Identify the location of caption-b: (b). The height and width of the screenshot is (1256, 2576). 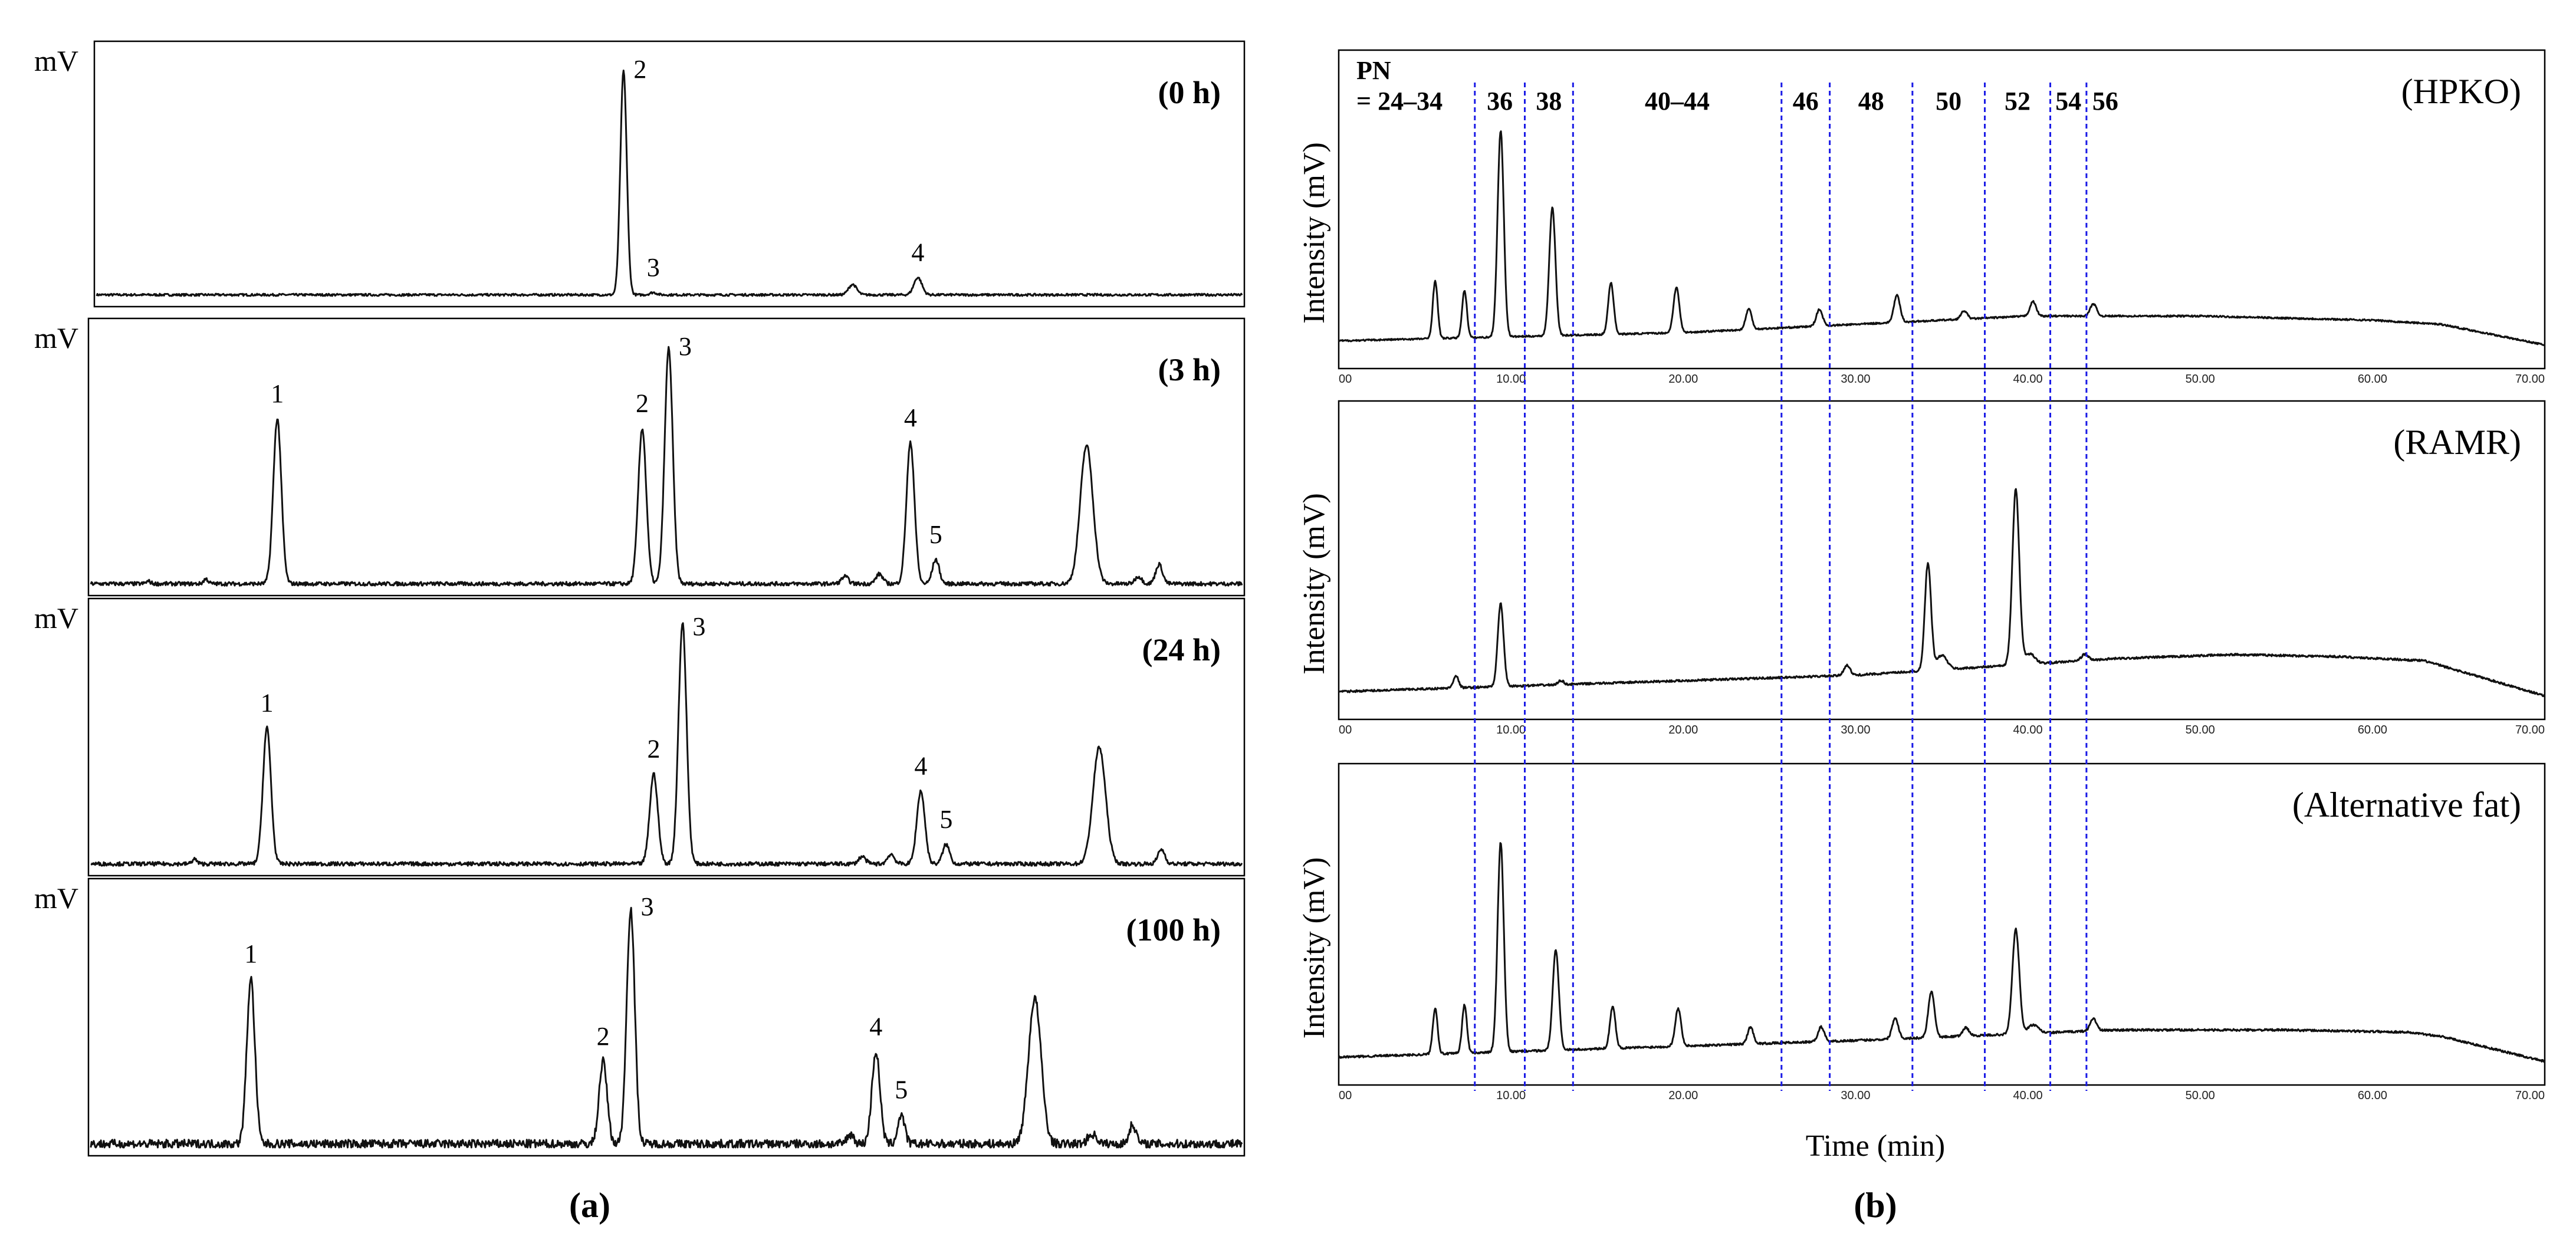
(1875, 1205).